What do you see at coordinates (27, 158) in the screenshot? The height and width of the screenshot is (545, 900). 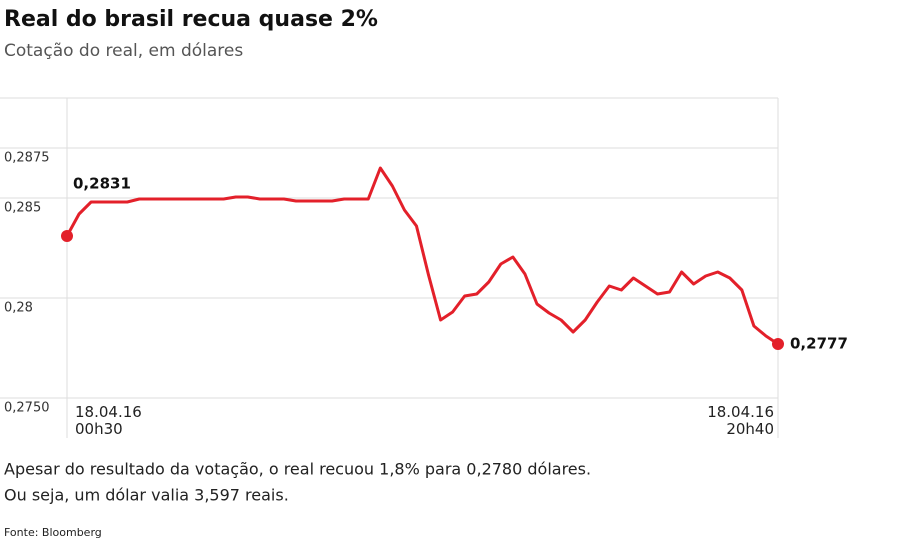 I see `y-tick-label: 0,2875` at bounding box center [27, 158].